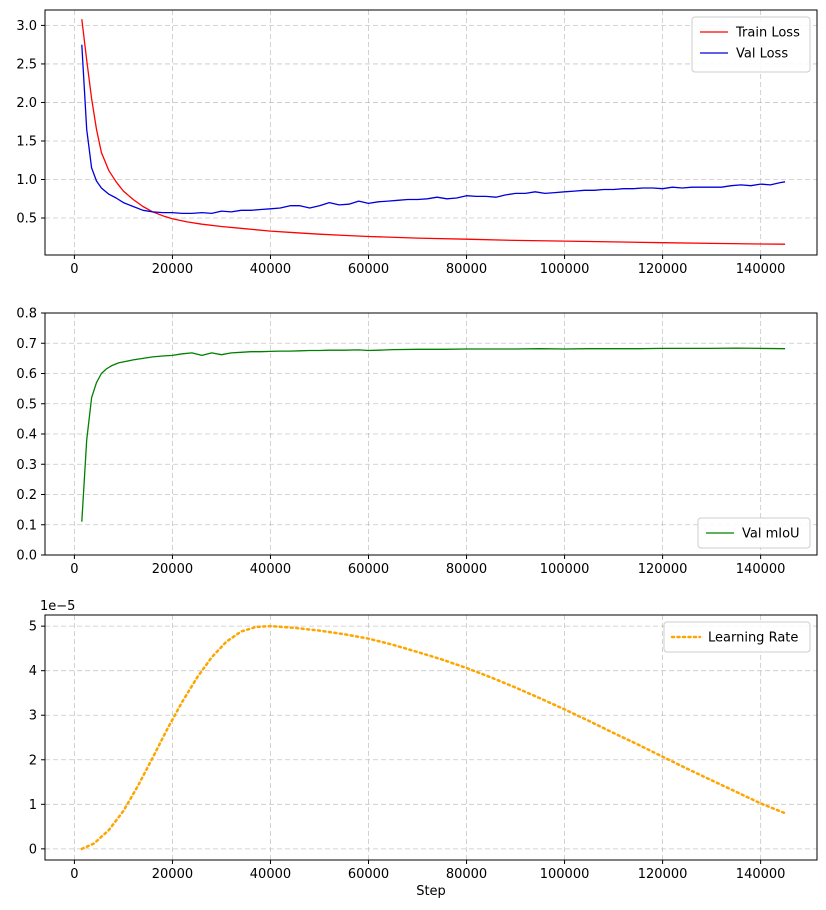  Describe the element at coordinates (57, 606) in the screenshot. I see `y-scale-label: 1e−5` at that location.